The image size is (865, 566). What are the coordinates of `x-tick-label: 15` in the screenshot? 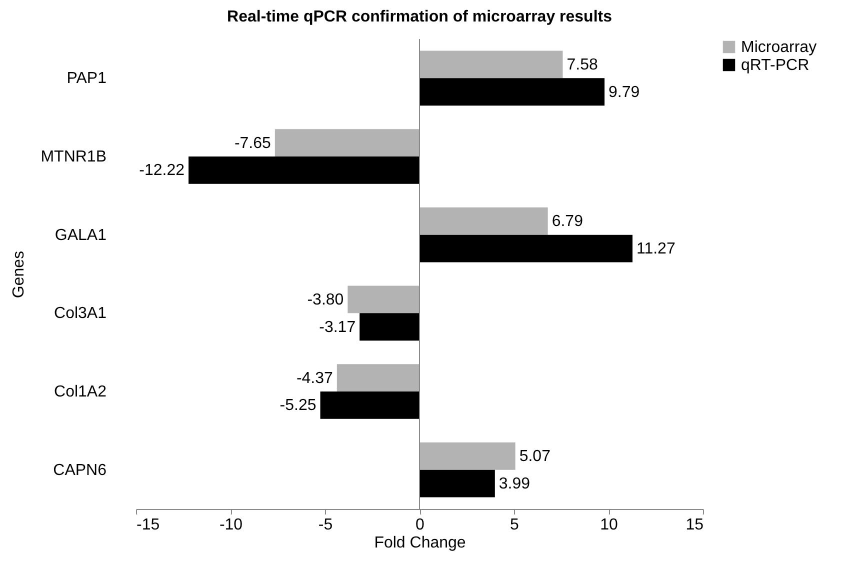 It's located at (695, 525).